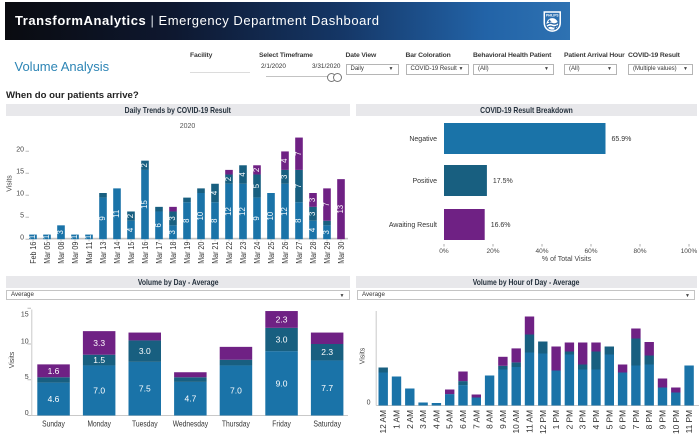 The width and height of the screenshot is (700, 434). What do you see at coordinates (450, 419) in the screenshot?
I see `svg-text: 5 AM` at bounding box center [450, 419].